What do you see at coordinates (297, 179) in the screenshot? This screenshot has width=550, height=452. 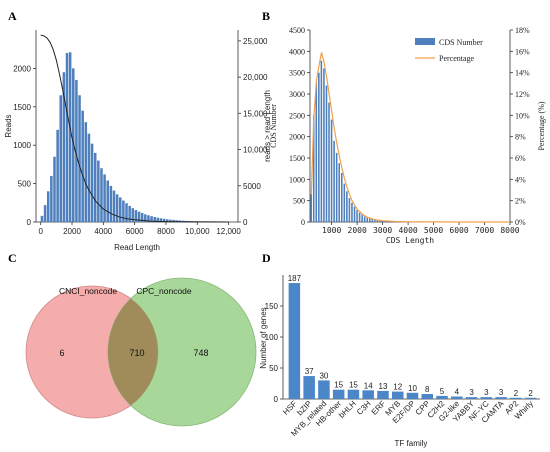 I see `b-ytick-label: 1000` at bounding box center [297, 179].